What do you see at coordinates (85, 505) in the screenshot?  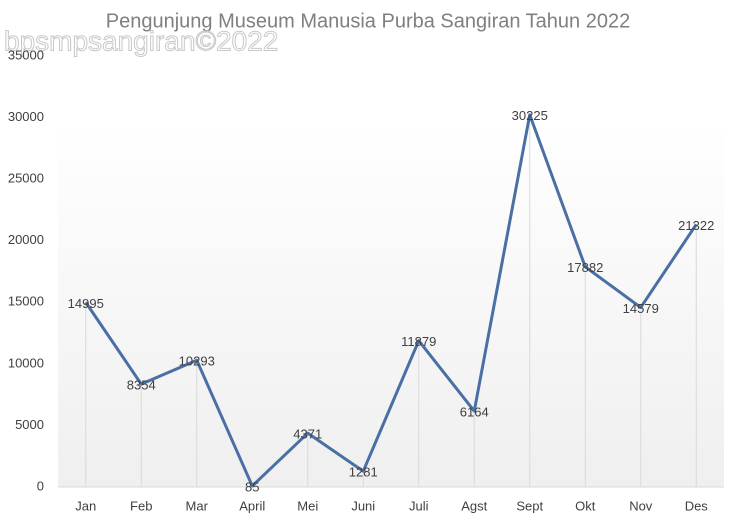 I see `x-tick-label: Jan` at bounding box center [85, 505].